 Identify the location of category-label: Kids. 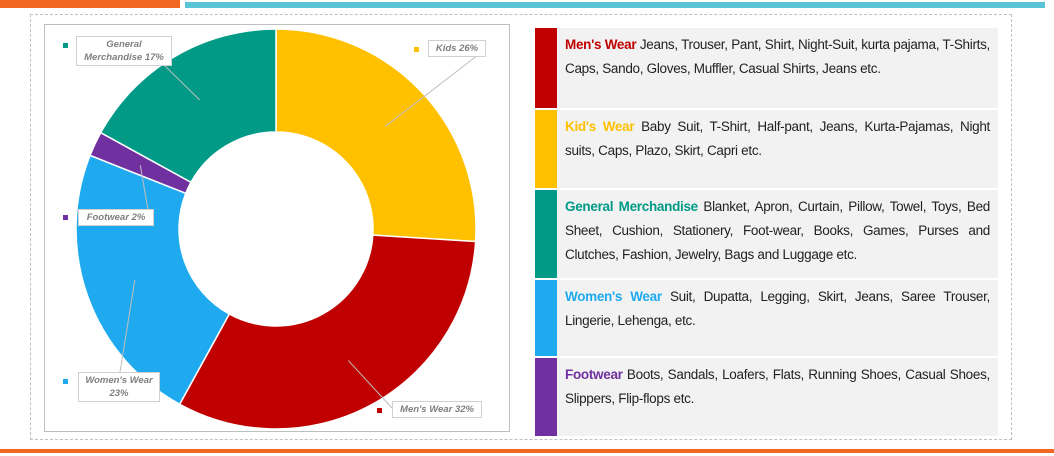
(446, 48).